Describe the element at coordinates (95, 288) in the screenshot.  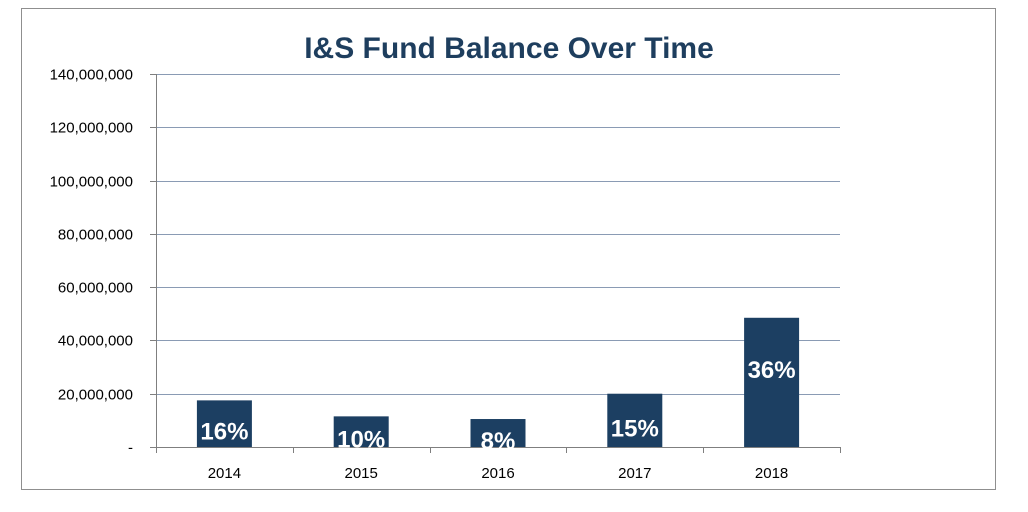
I see `y-tick-label: 60,000,000` at that location.